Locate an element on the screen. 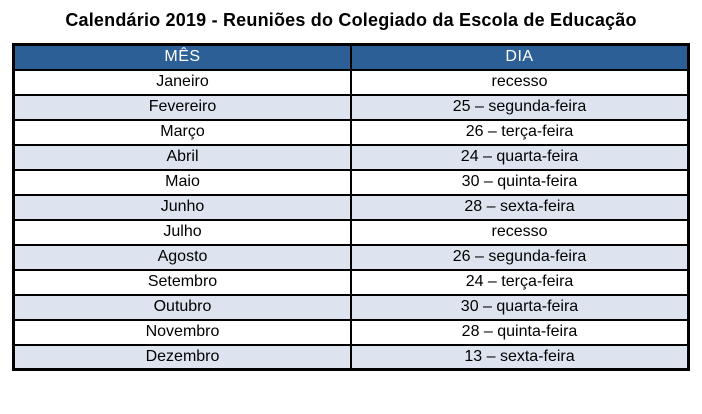  cell-mes: Janeiro is located at coordinates (182, 82).